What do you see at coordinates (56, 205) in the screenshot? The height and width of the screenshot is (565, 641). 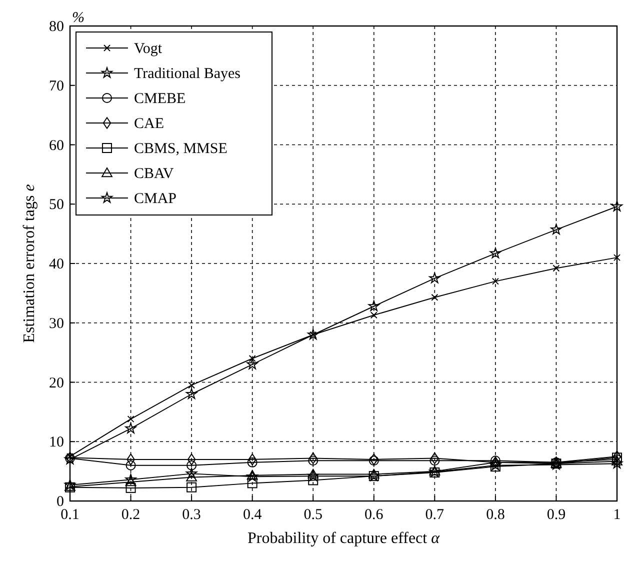 I see `y-tick-label: 50` at bounding box center [56, 205].